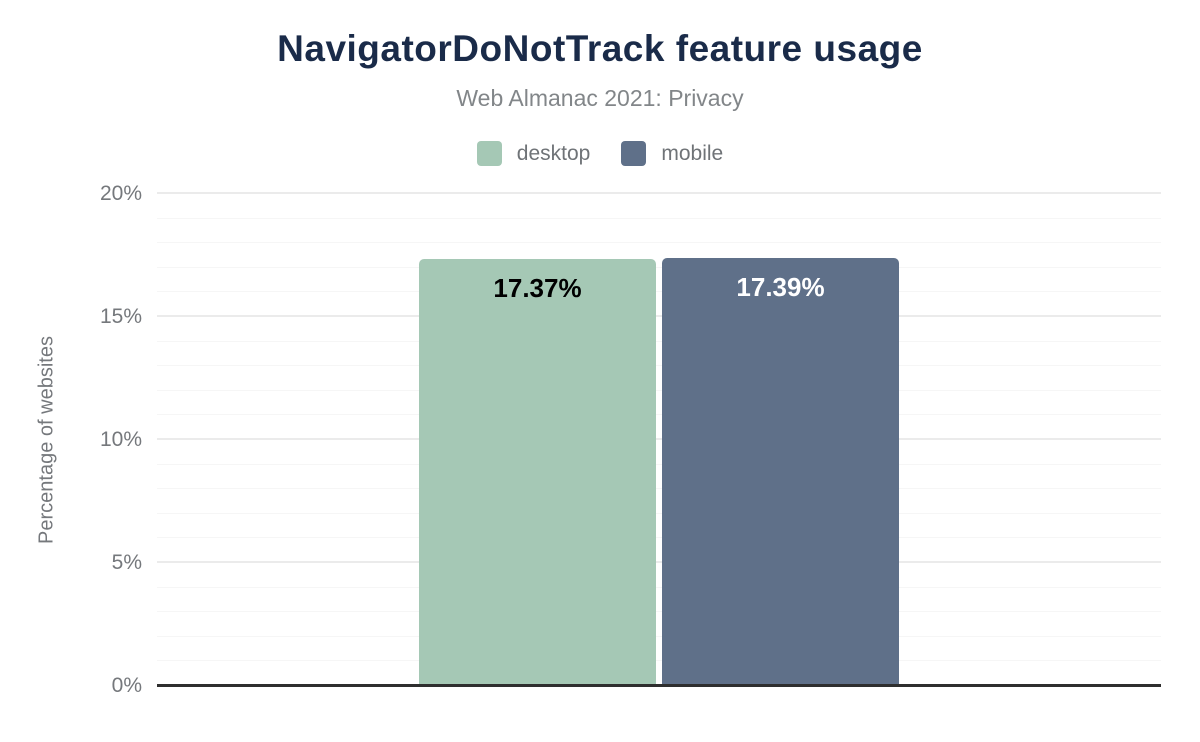  Describe the element at coordinates (600, 48) in the screenshot. I see `chart-title: NavigatorDoNotTrack feature usage` at that location.